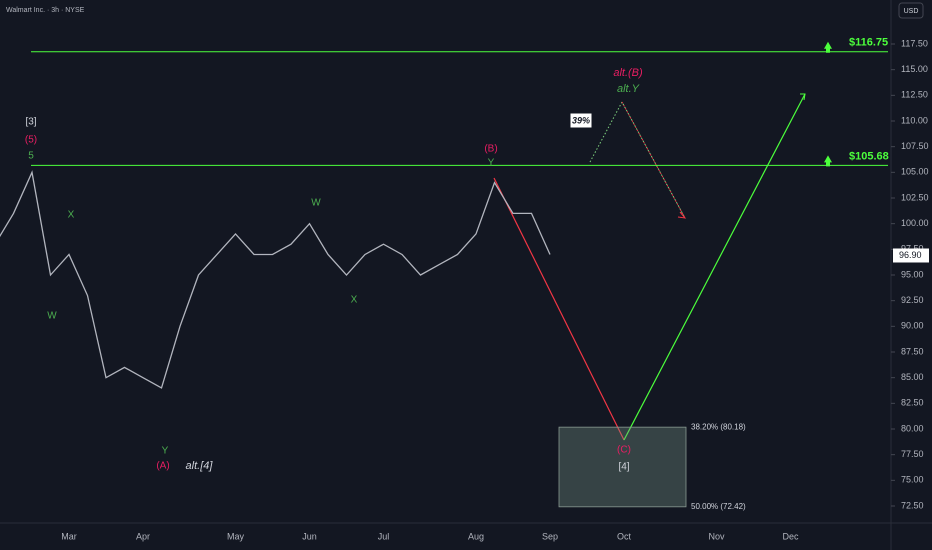 Image resolution: width=932 pixels, height=550 pixels. I want to click on probability: 39%, so click(581, 120).